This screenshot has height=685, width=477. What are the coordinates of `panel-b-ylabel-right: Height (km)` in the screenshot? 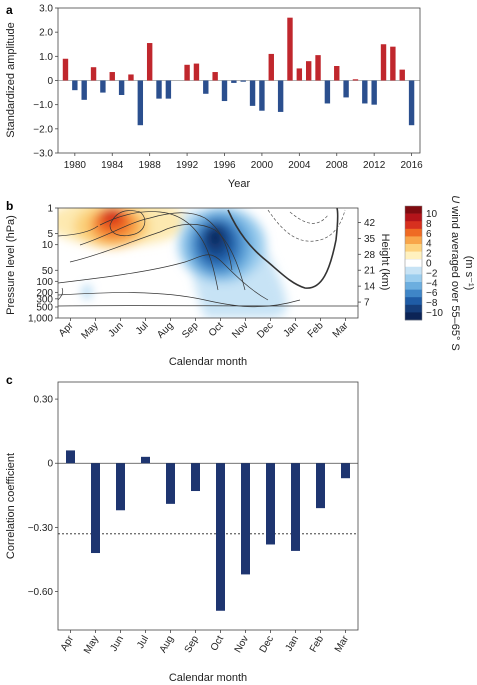 It's located at (385, 262).